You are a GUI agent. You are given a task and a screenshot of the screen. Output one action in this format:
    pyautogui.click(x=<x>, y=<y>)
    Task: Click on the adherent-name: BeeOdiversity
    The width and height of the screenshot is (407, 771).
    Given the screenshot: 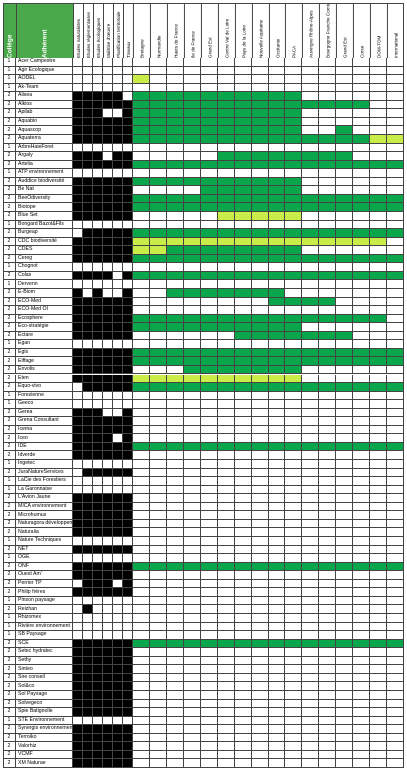 What is the action you would take?
    pyautogui.click(x=44, y=199)
    